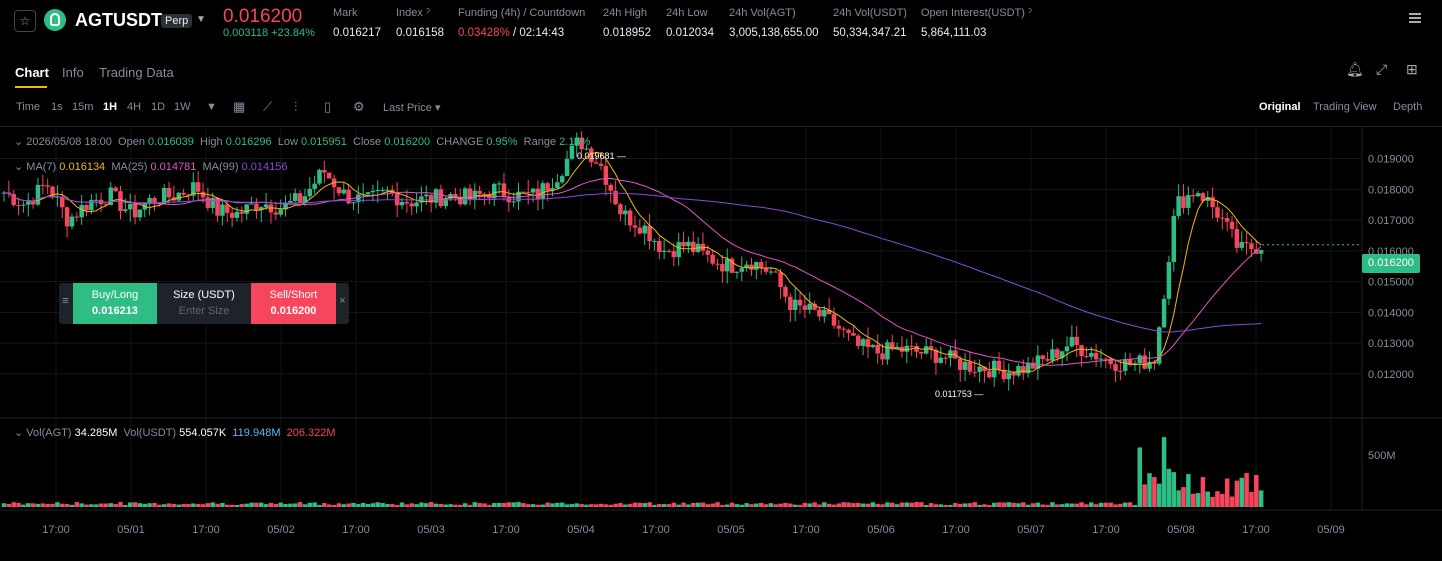 This screenshot has height=561, width=1442. What do you see at coordinates (357, 23) in the screenshot?
I see `stat-mark: Mark 0.016217` at bounding box center [357, 23].